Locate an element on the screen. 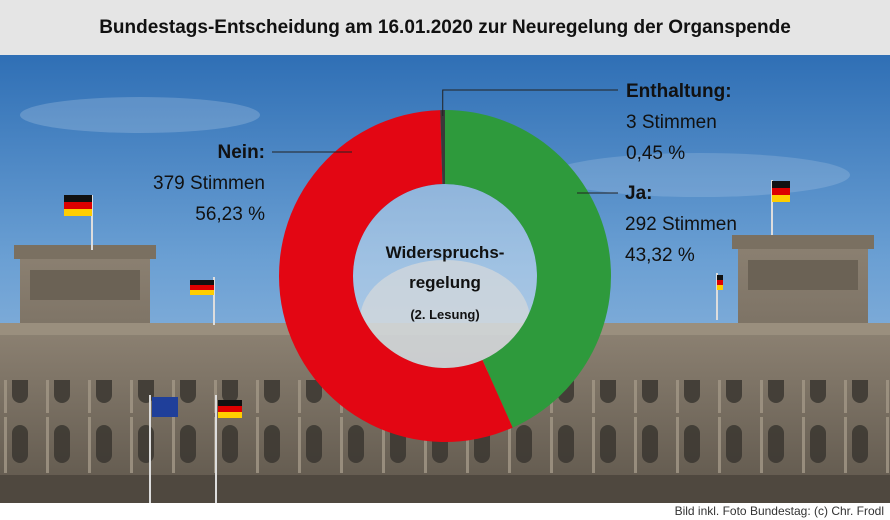 Image resolution: width=890 pixels, height=520 pixels. slice-enthaltung is located at coordinates (442, 147).